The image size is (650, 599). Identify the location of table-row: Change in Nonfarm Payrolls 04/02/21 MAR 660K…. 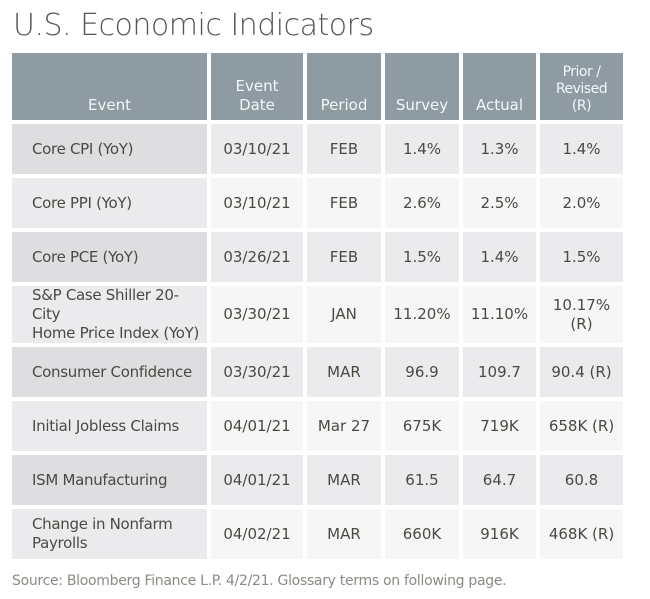
(317, 534).